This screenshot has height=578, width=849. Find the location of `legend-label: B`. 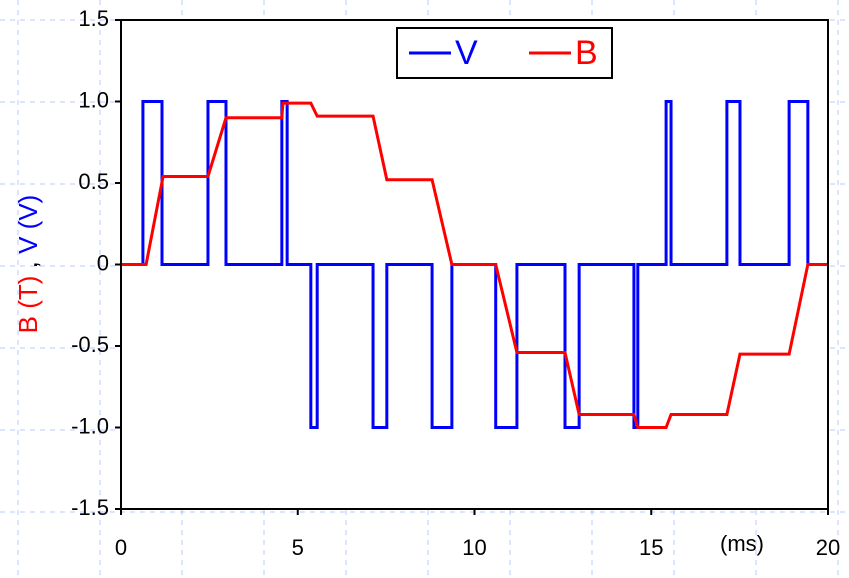

legend-label: B is located at coordinates (586, 53).